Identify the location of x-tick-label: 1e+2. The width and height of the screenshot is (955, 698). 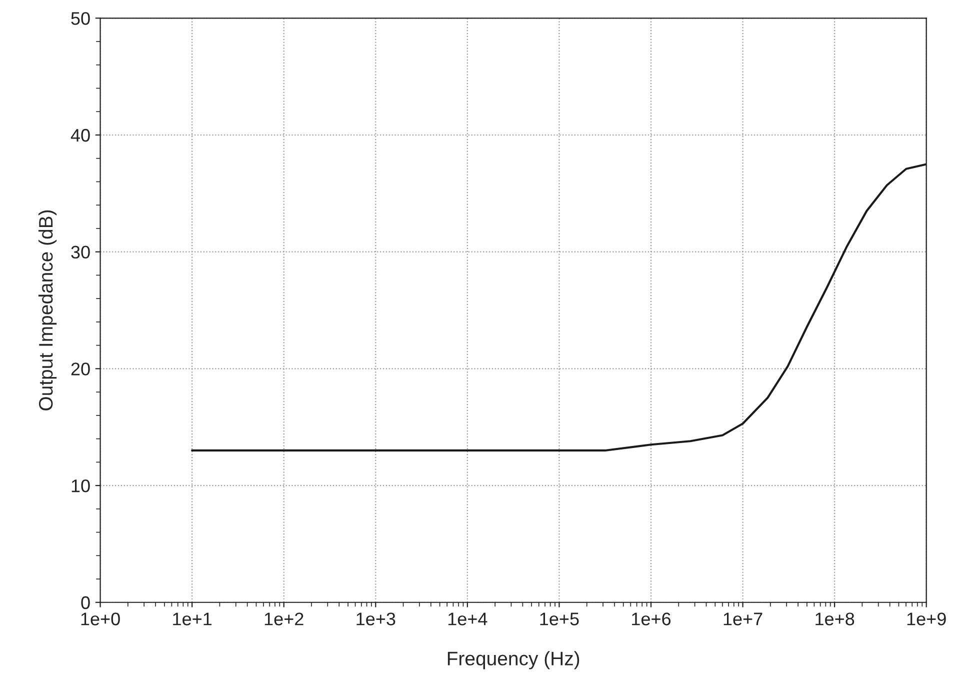
(284, 619).